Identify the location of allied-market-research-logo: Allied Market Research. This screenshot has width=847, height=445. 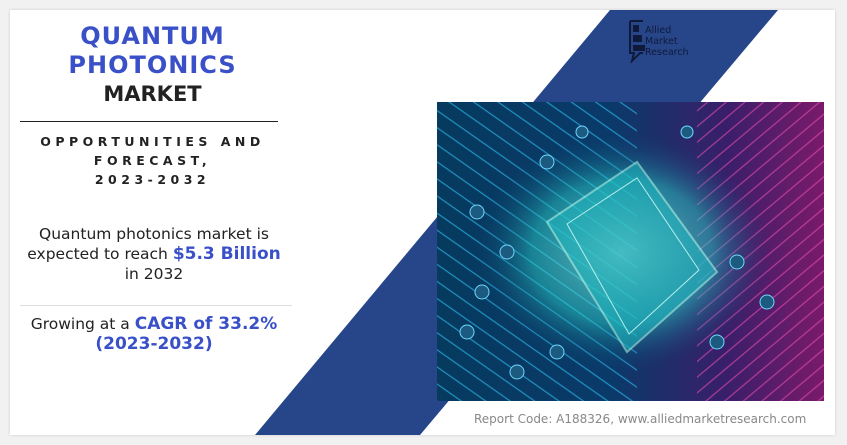
(673, 42).